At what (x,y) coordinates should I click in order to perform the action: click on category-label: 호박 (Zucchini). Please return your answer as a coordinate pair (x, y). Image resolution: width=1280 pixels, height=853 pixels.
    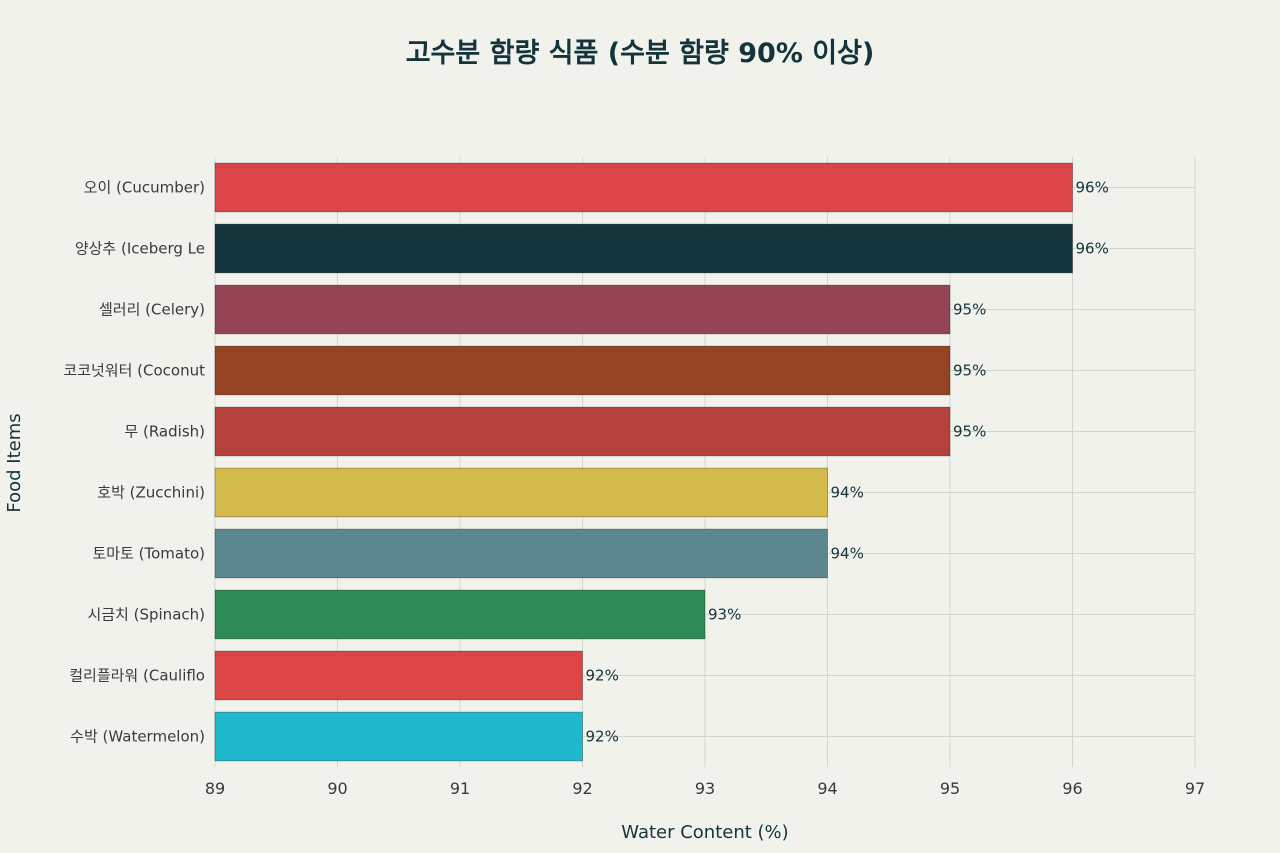
    Looking at the image, I should click on (151, 493).